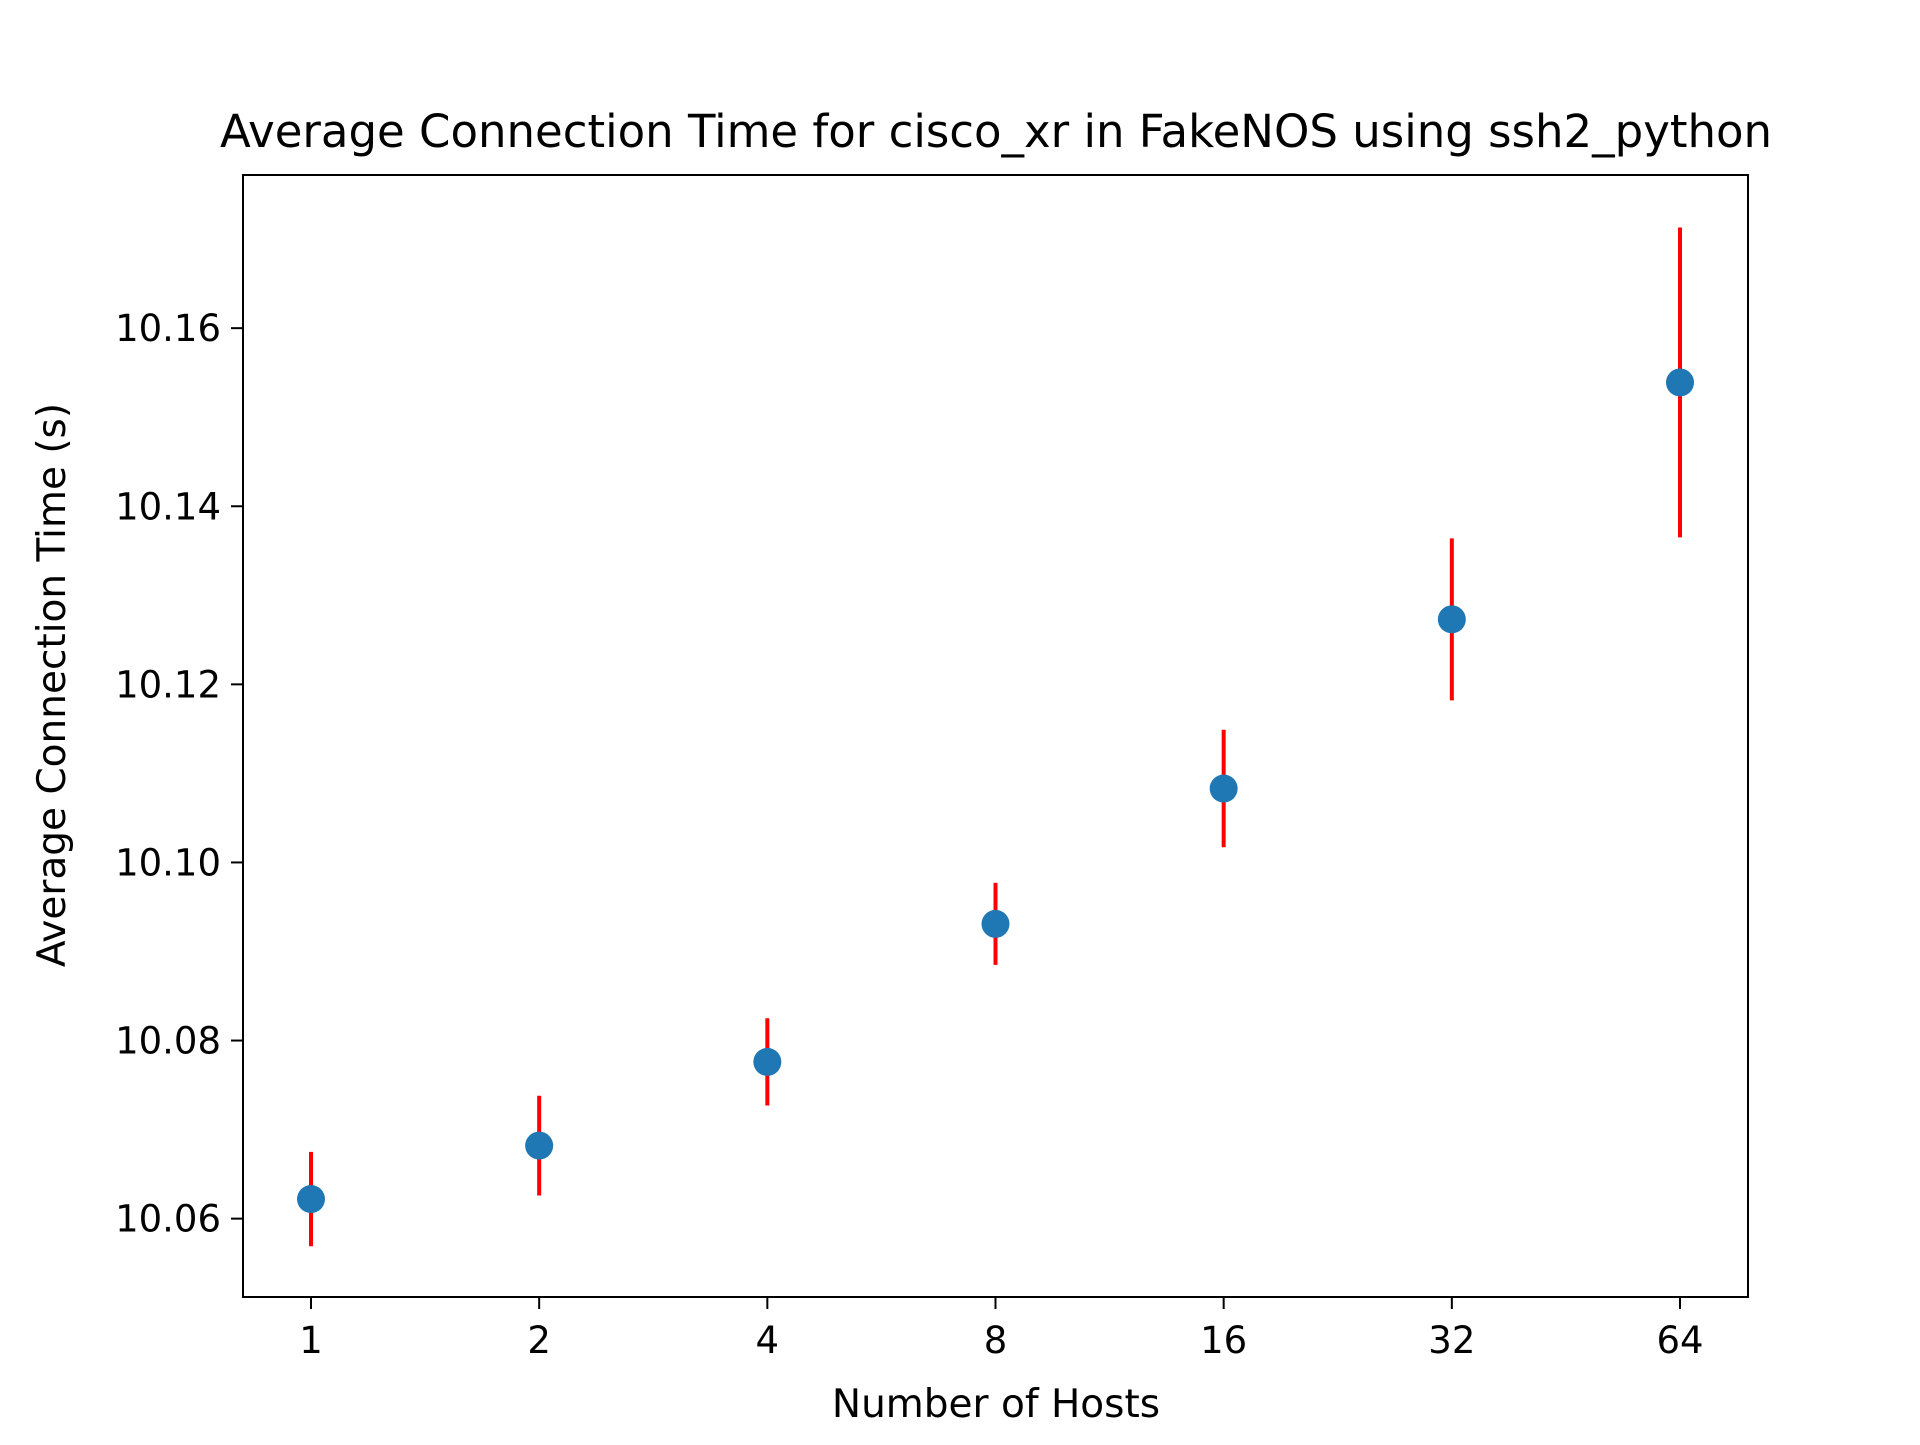  Describe the element at coordinates (996, 1404) in the screenshot. I see `x-axis-label: Number of Hosts` at that location.